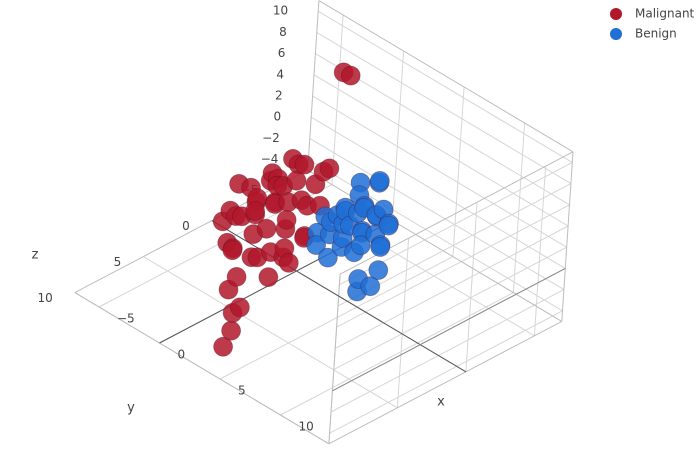 Image resolution: width=700 pixels, height=454 pixels. What do you see at coordinates (45, 298) in the screenshot?
I see `y-tick-label: 10` at bounding box center [45, 298].